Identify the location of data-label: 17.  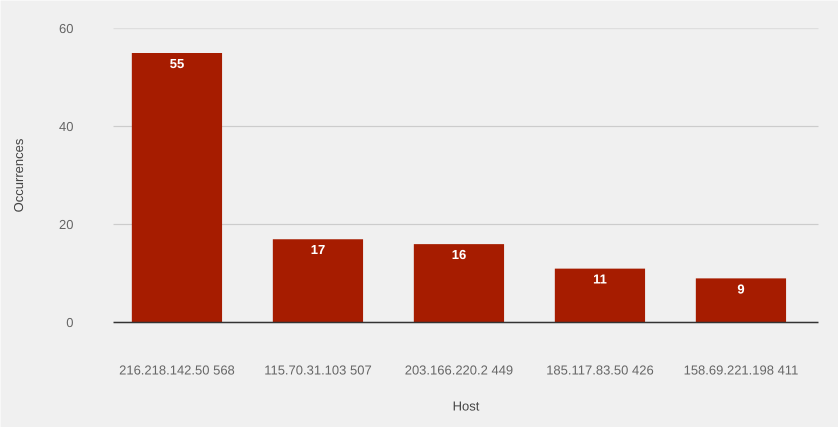
(318, 250).